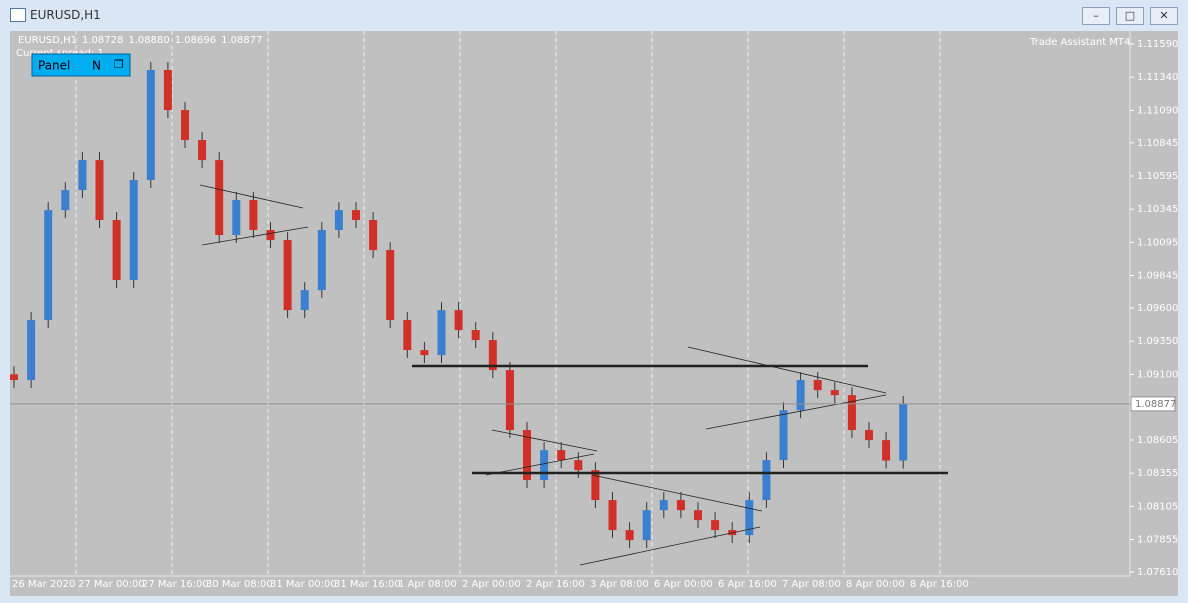  I want to click on current-price-label: 1.08877, so click(1155, 404).